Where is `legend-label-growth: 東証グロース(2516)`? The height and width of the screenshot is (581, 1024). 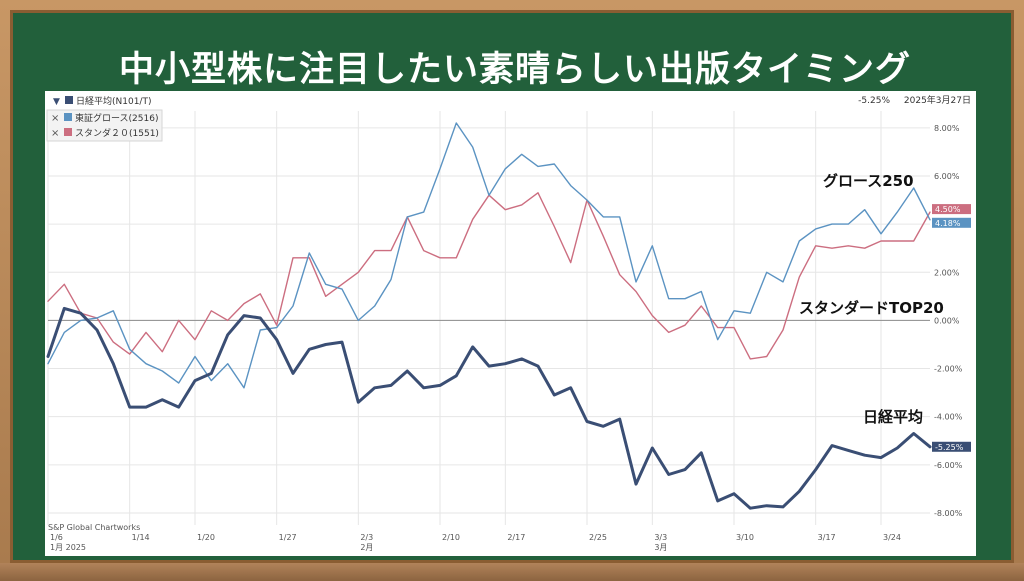 legend-label-growth: 東証グロース(2516) is located at coordinates (116, 118).